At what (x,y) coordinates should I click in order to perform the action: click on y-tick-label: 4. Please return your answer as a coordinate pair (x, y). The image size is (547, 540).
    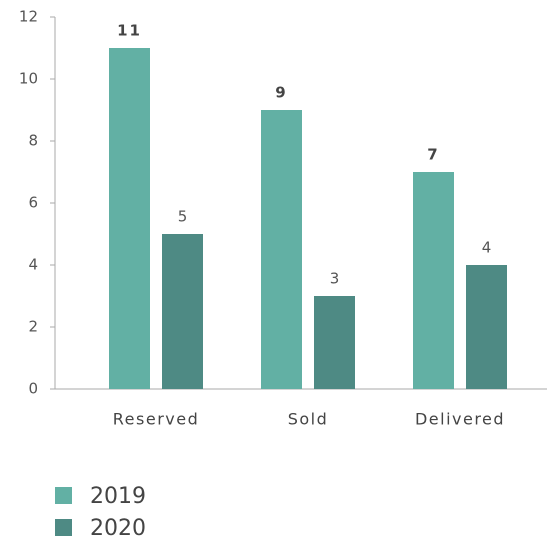
    Looking at the image, I should click on (33, 265).